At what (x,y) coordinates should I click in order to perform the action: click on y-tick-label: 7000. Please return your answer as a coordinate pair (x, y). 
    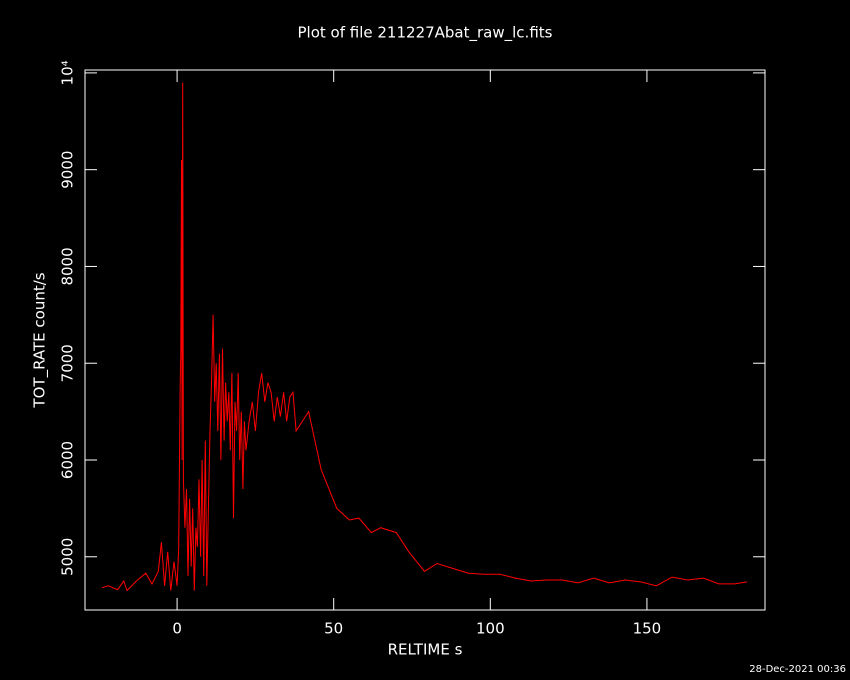
    Looking at the image, I should click on (68, 363).